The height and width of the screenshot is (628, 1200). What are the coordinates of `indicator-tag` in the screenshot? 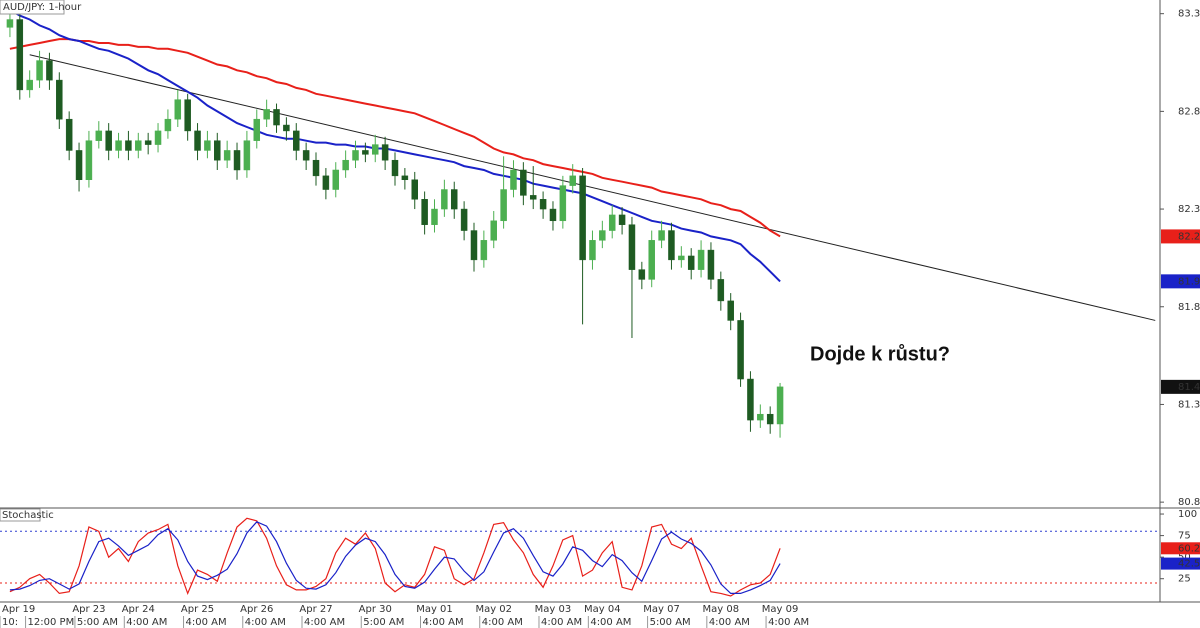 It's located at (1180, 548).